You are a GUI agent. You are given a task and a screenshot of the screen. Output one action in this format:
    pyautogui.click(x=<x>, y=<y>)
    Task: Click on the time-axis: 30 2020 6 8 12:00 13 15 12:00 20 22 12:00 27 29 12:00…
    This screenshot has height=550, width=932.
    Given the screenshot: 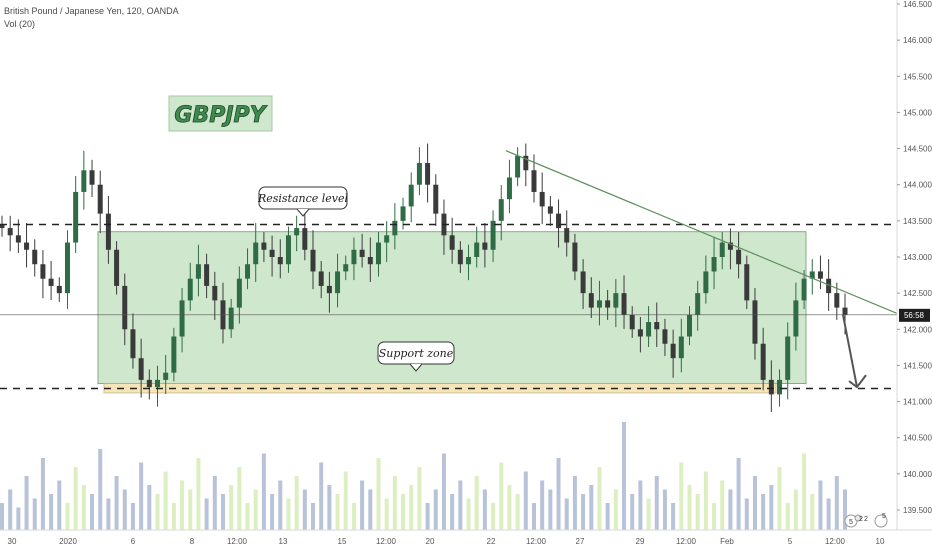 What is the action you would take?
    pyautogui.click(x=446, y=541)
    